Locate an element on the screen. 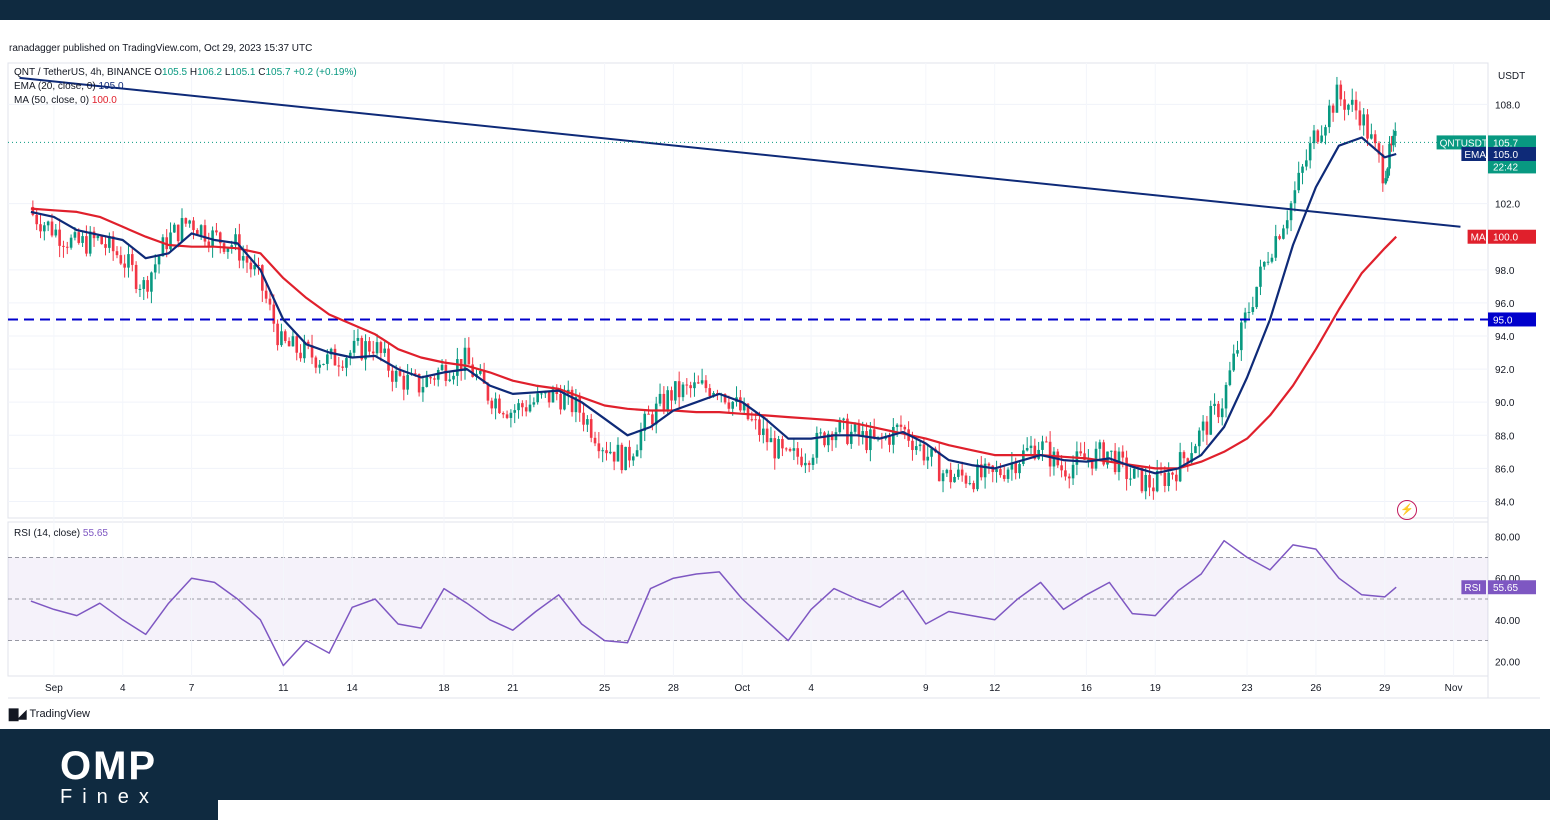  ma-price-tag-name: MA is located at coordinates (1478, 238).